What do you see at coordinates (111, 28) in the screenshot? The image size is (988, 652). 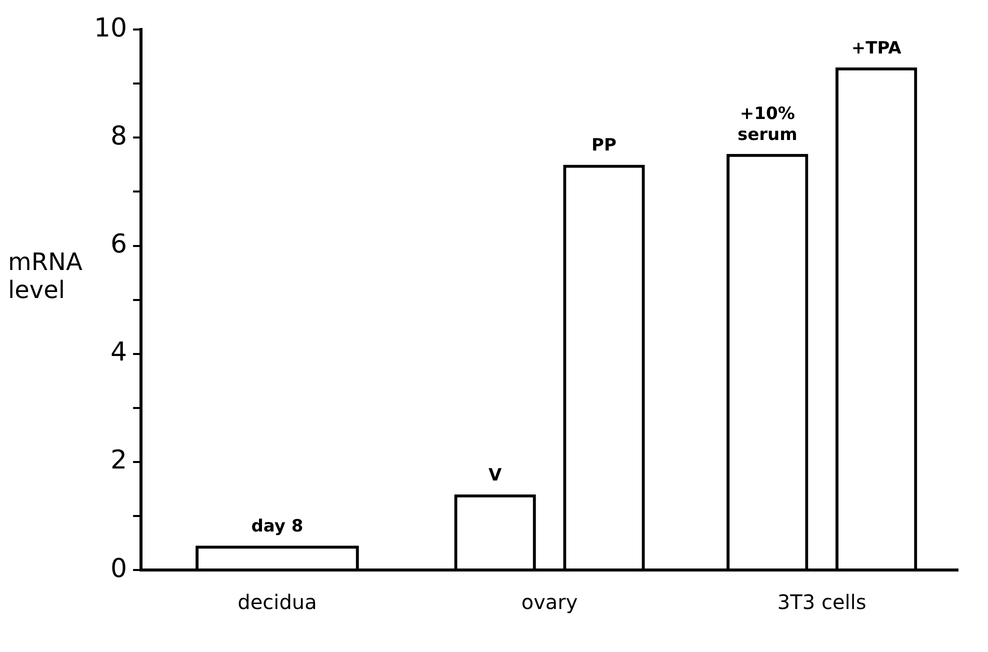 I see `y-tick-label: 10` at bounding box center [111, 28].